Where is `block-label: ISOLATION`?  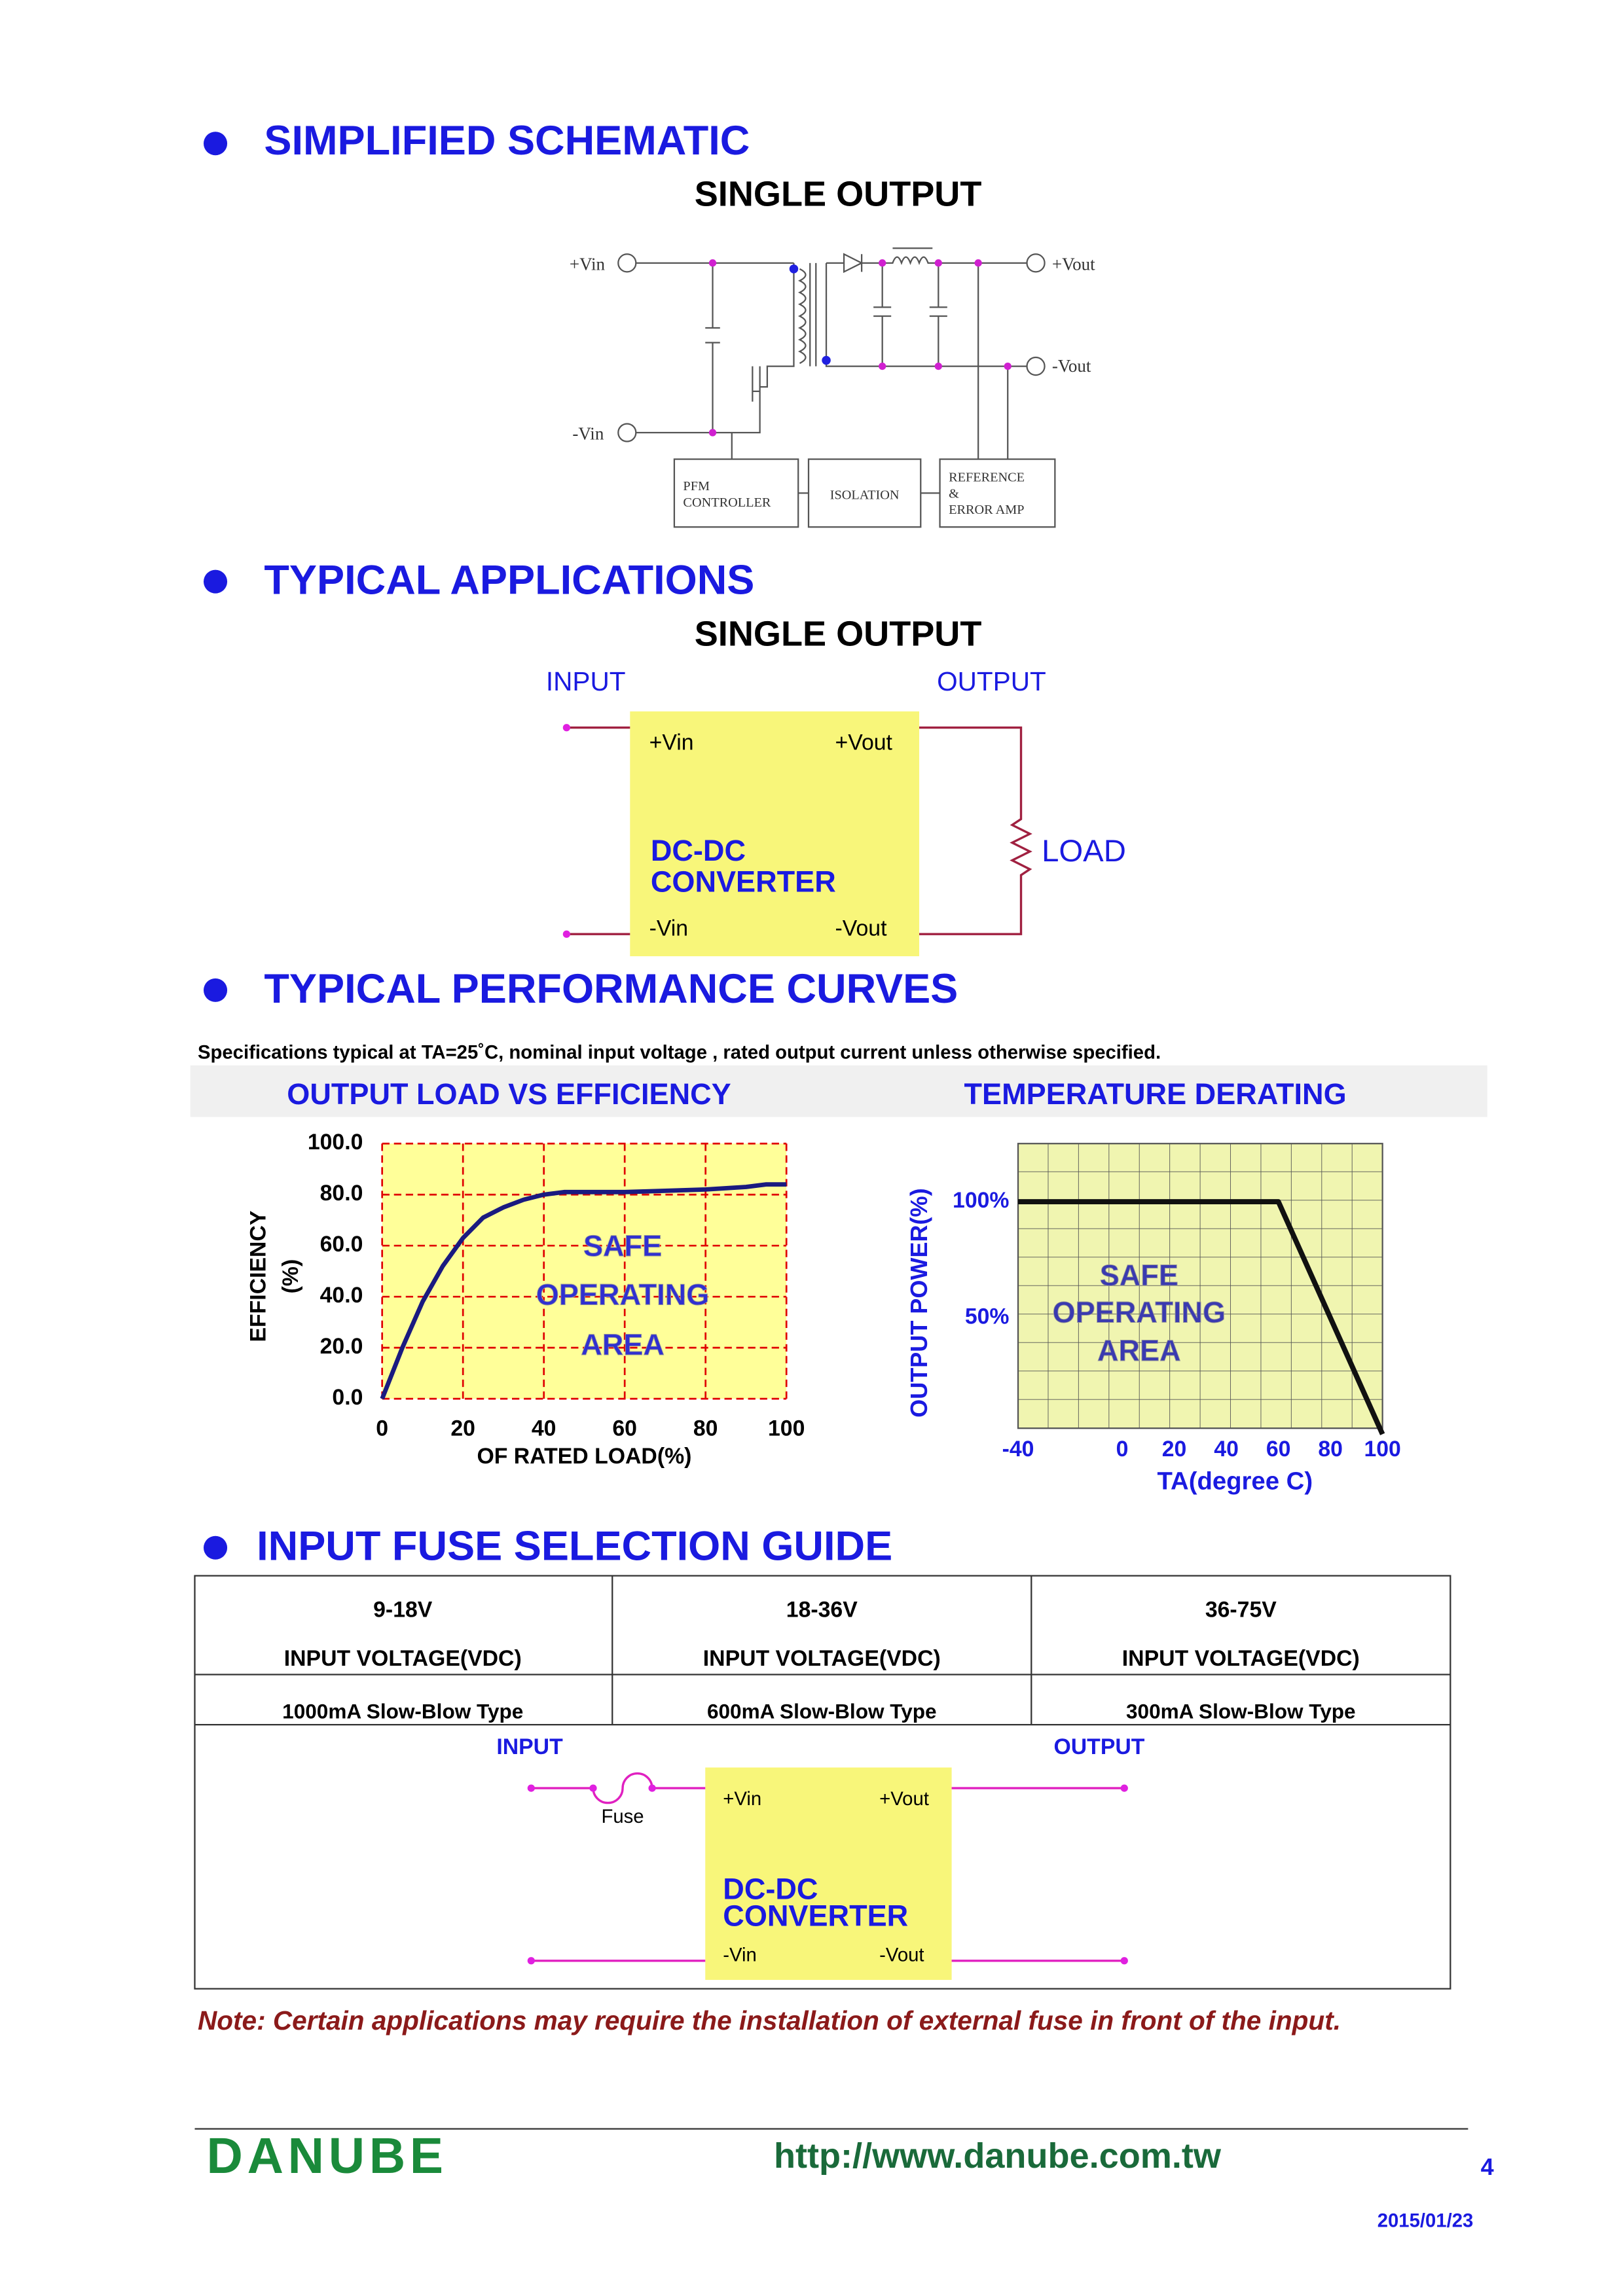 block-label: ISOLATION is located at coordinates (865, 495).